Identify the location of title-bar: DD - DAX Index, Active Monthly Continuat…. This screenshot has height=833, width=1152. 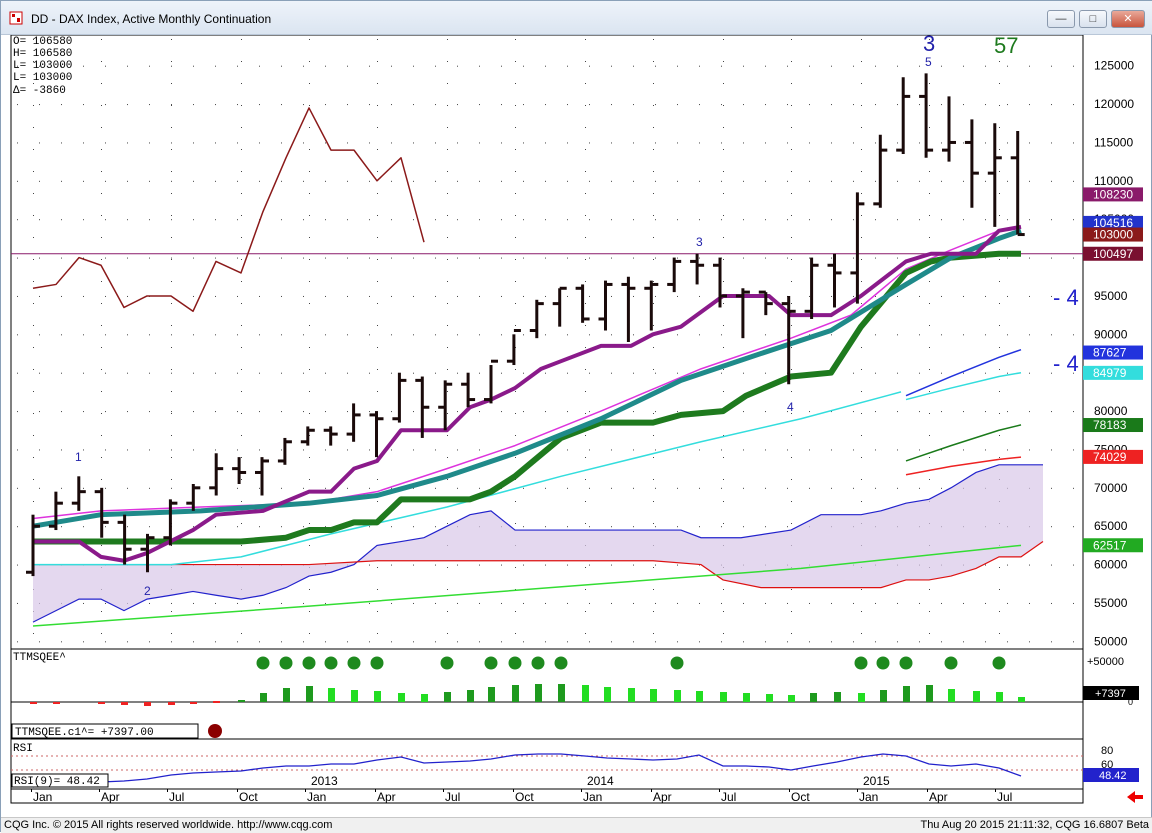
(576, 18).